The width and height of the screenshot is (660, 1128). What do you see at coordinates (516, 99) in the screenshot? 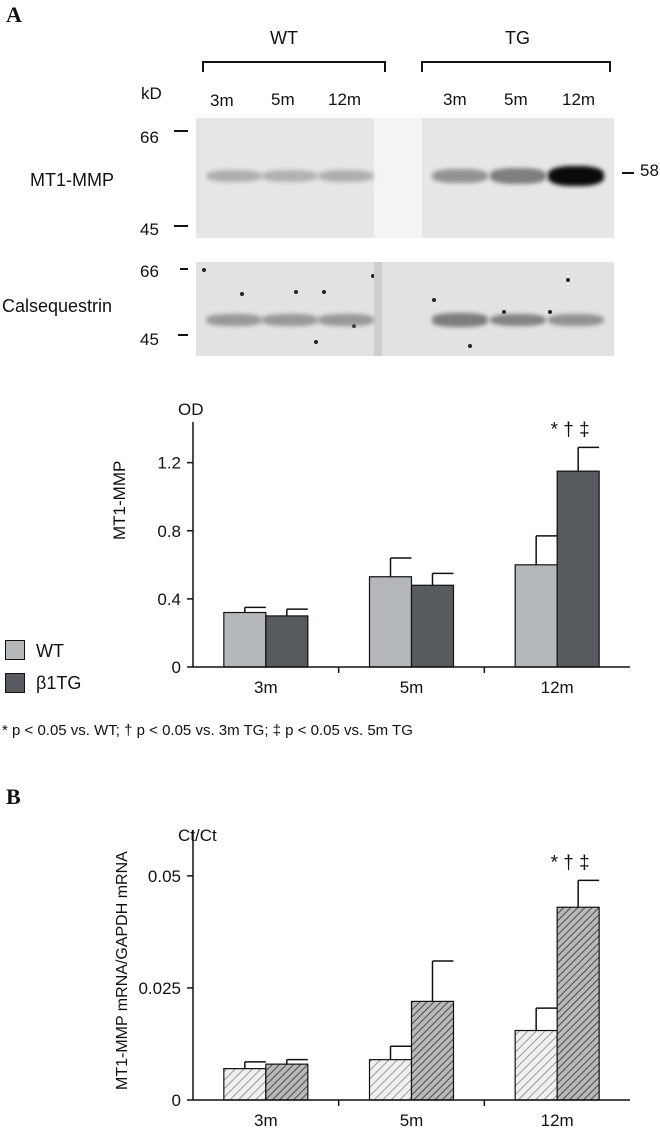
I see `lane-label-tg-5m: 5m` at bounding box center [516, 99].